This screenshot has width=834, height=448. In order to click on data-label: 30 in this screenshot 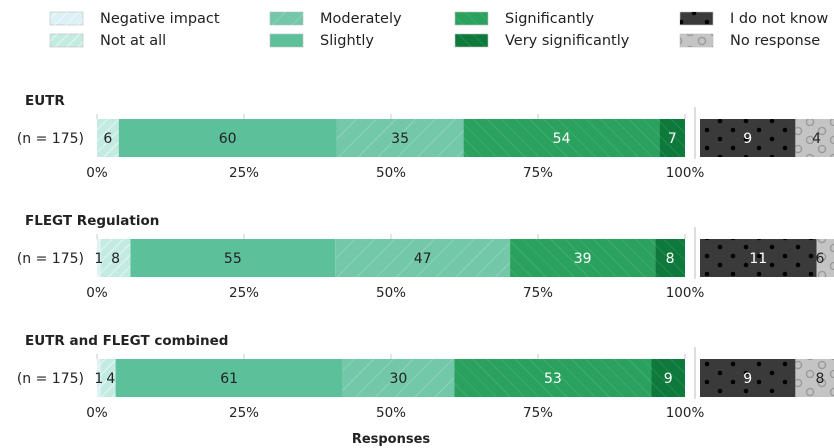, I will do `click(399, 379)`.